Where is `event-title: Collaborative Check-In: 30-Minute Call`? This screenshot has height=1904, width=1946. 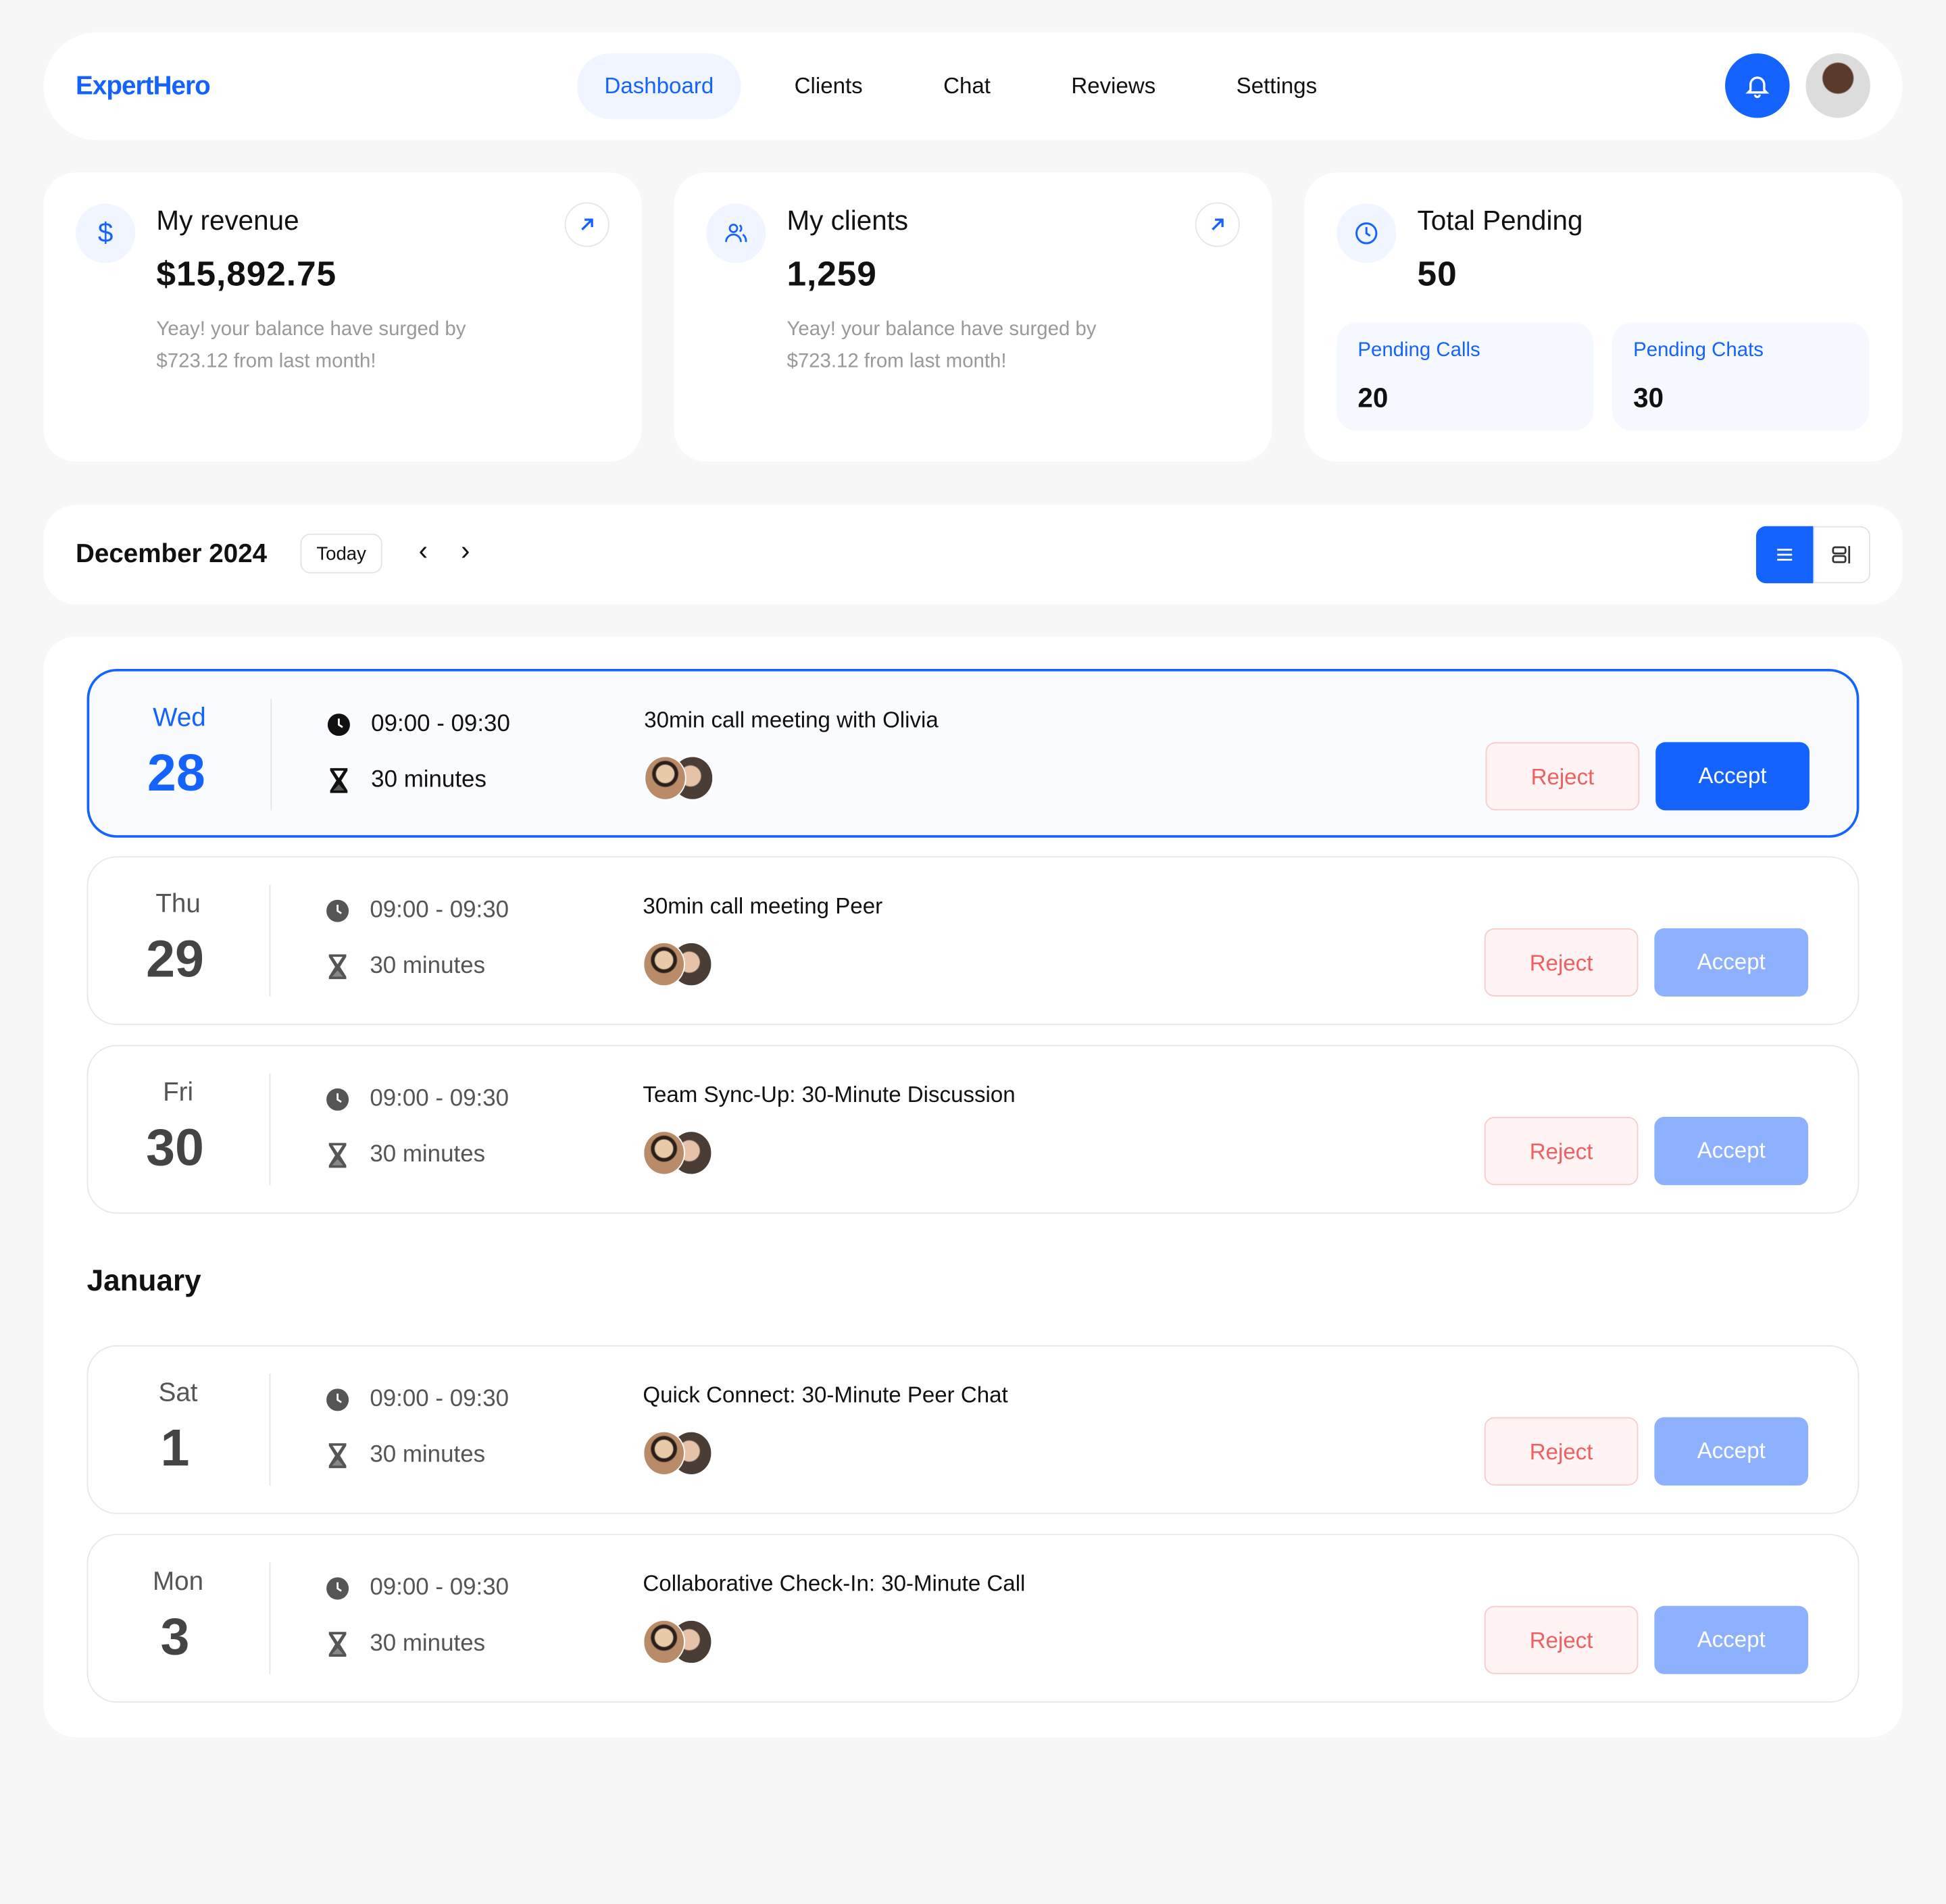
event-title: Collaborative Check-In: 30-Minute Call is located at coordinates (834, 1584).